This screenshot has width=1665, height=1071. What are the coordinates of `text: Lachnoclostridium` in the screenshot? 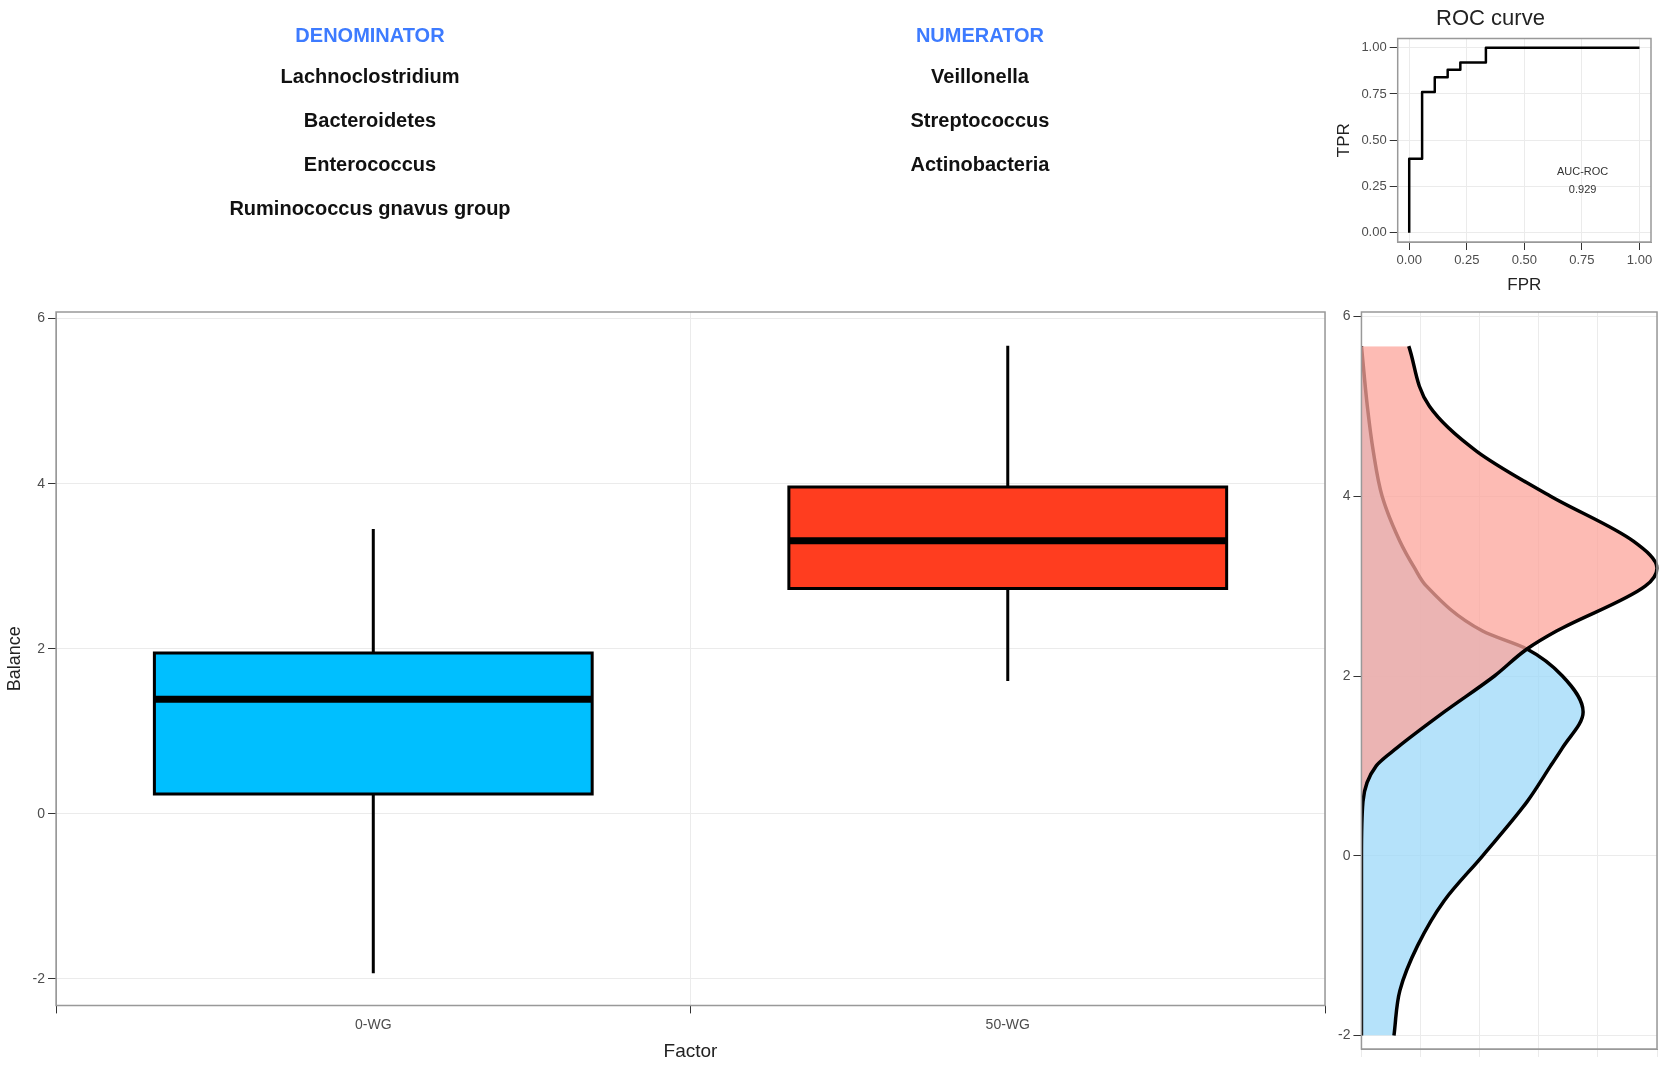 It's located at (370, 76).